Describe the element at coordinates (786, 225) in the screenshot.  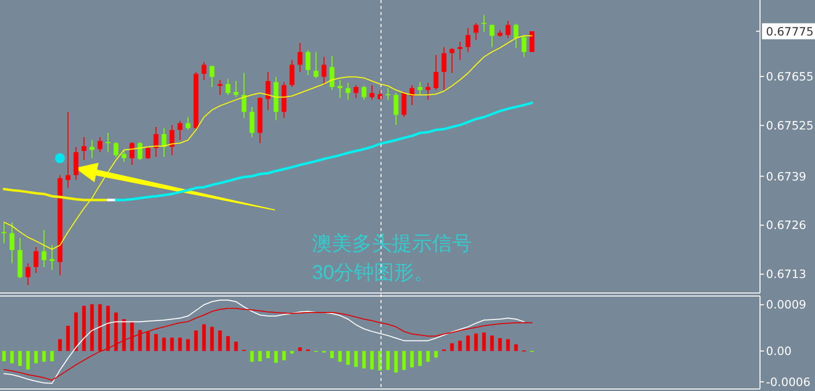
I see `ytick: 0.6726` at that location.